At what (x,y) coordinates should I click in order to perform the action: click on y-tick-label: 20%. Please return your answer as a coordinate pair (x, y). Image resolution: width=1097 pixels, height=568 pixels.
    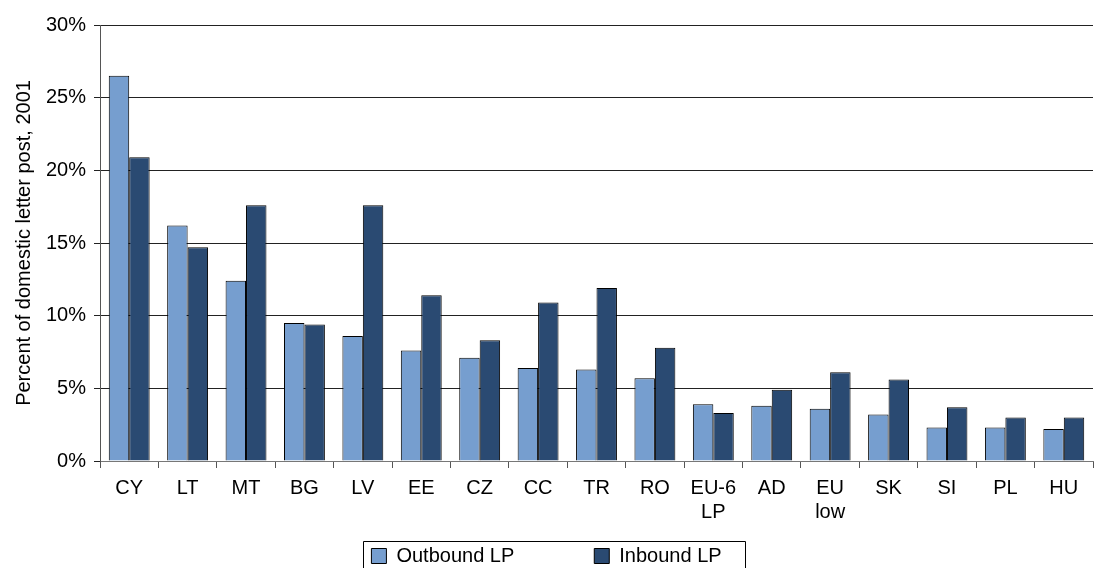
    Looking at the image, I should click on (66, 168).